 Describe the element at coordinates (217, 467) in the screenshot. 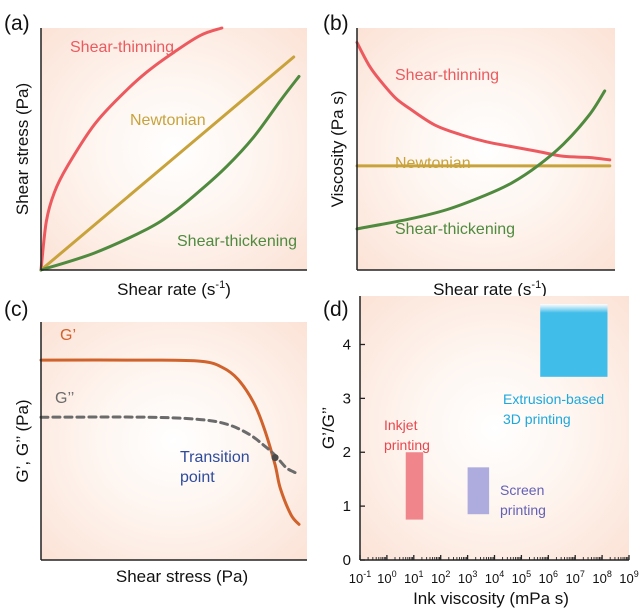

I see `transition-point-label: Transition point` at that location.